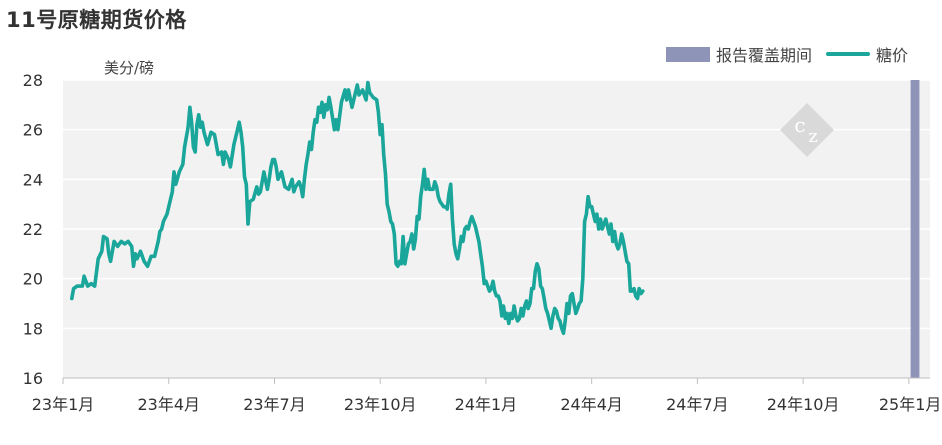 The height and width of the screenshot is (445, 942). Describe the element at coordinates (697, 404) in the screenshot. I see `x-tick-label: 24年7月` at that location.